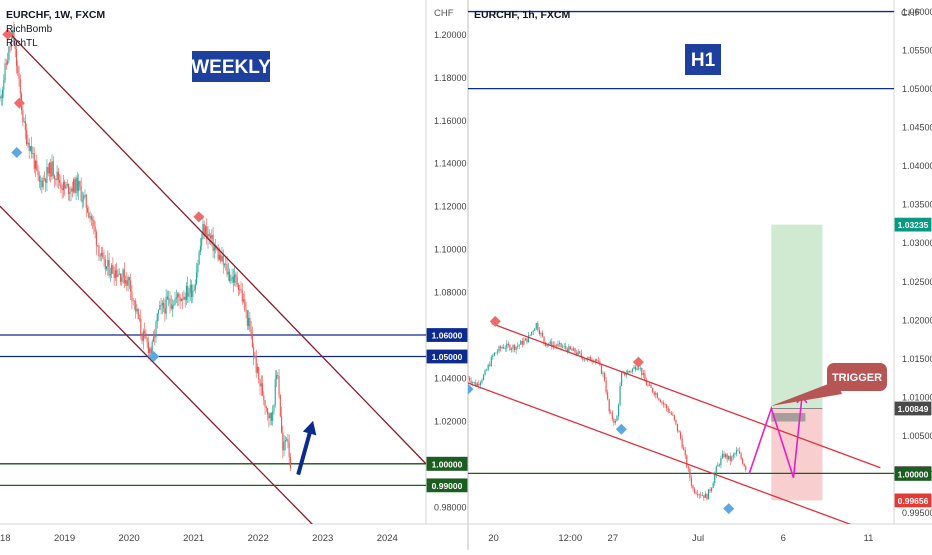  I want to click on loss-zone, so click(797, 454).